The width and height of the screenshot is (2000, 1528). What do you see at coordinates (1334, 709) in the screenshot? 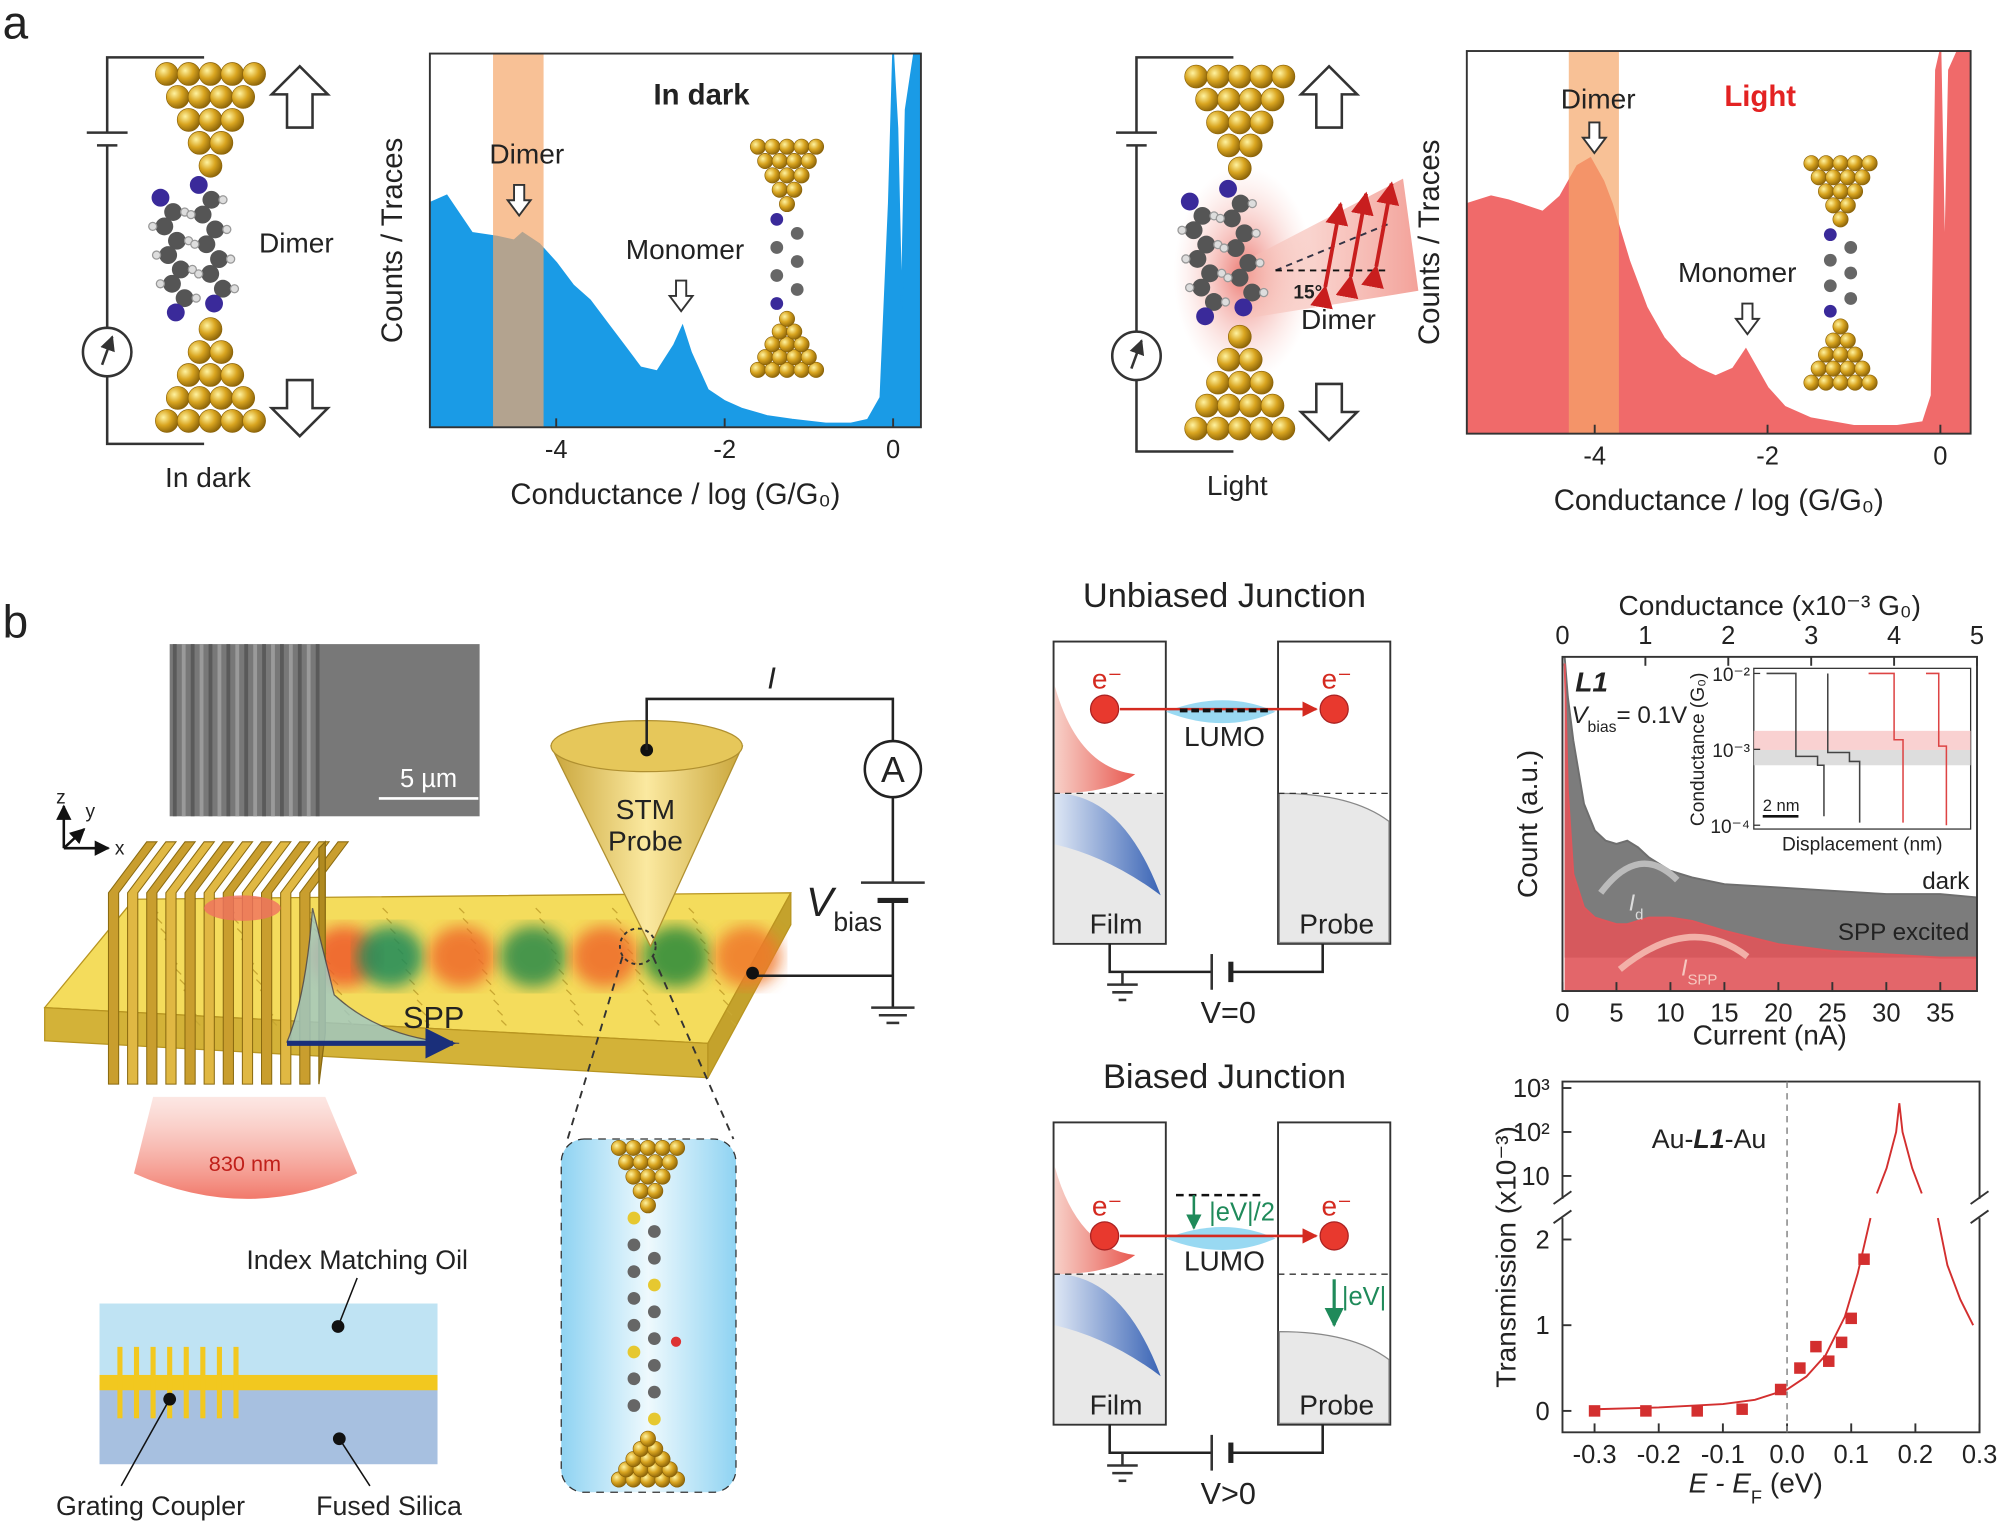
I see `electron` at bounding box center [1334, 709].